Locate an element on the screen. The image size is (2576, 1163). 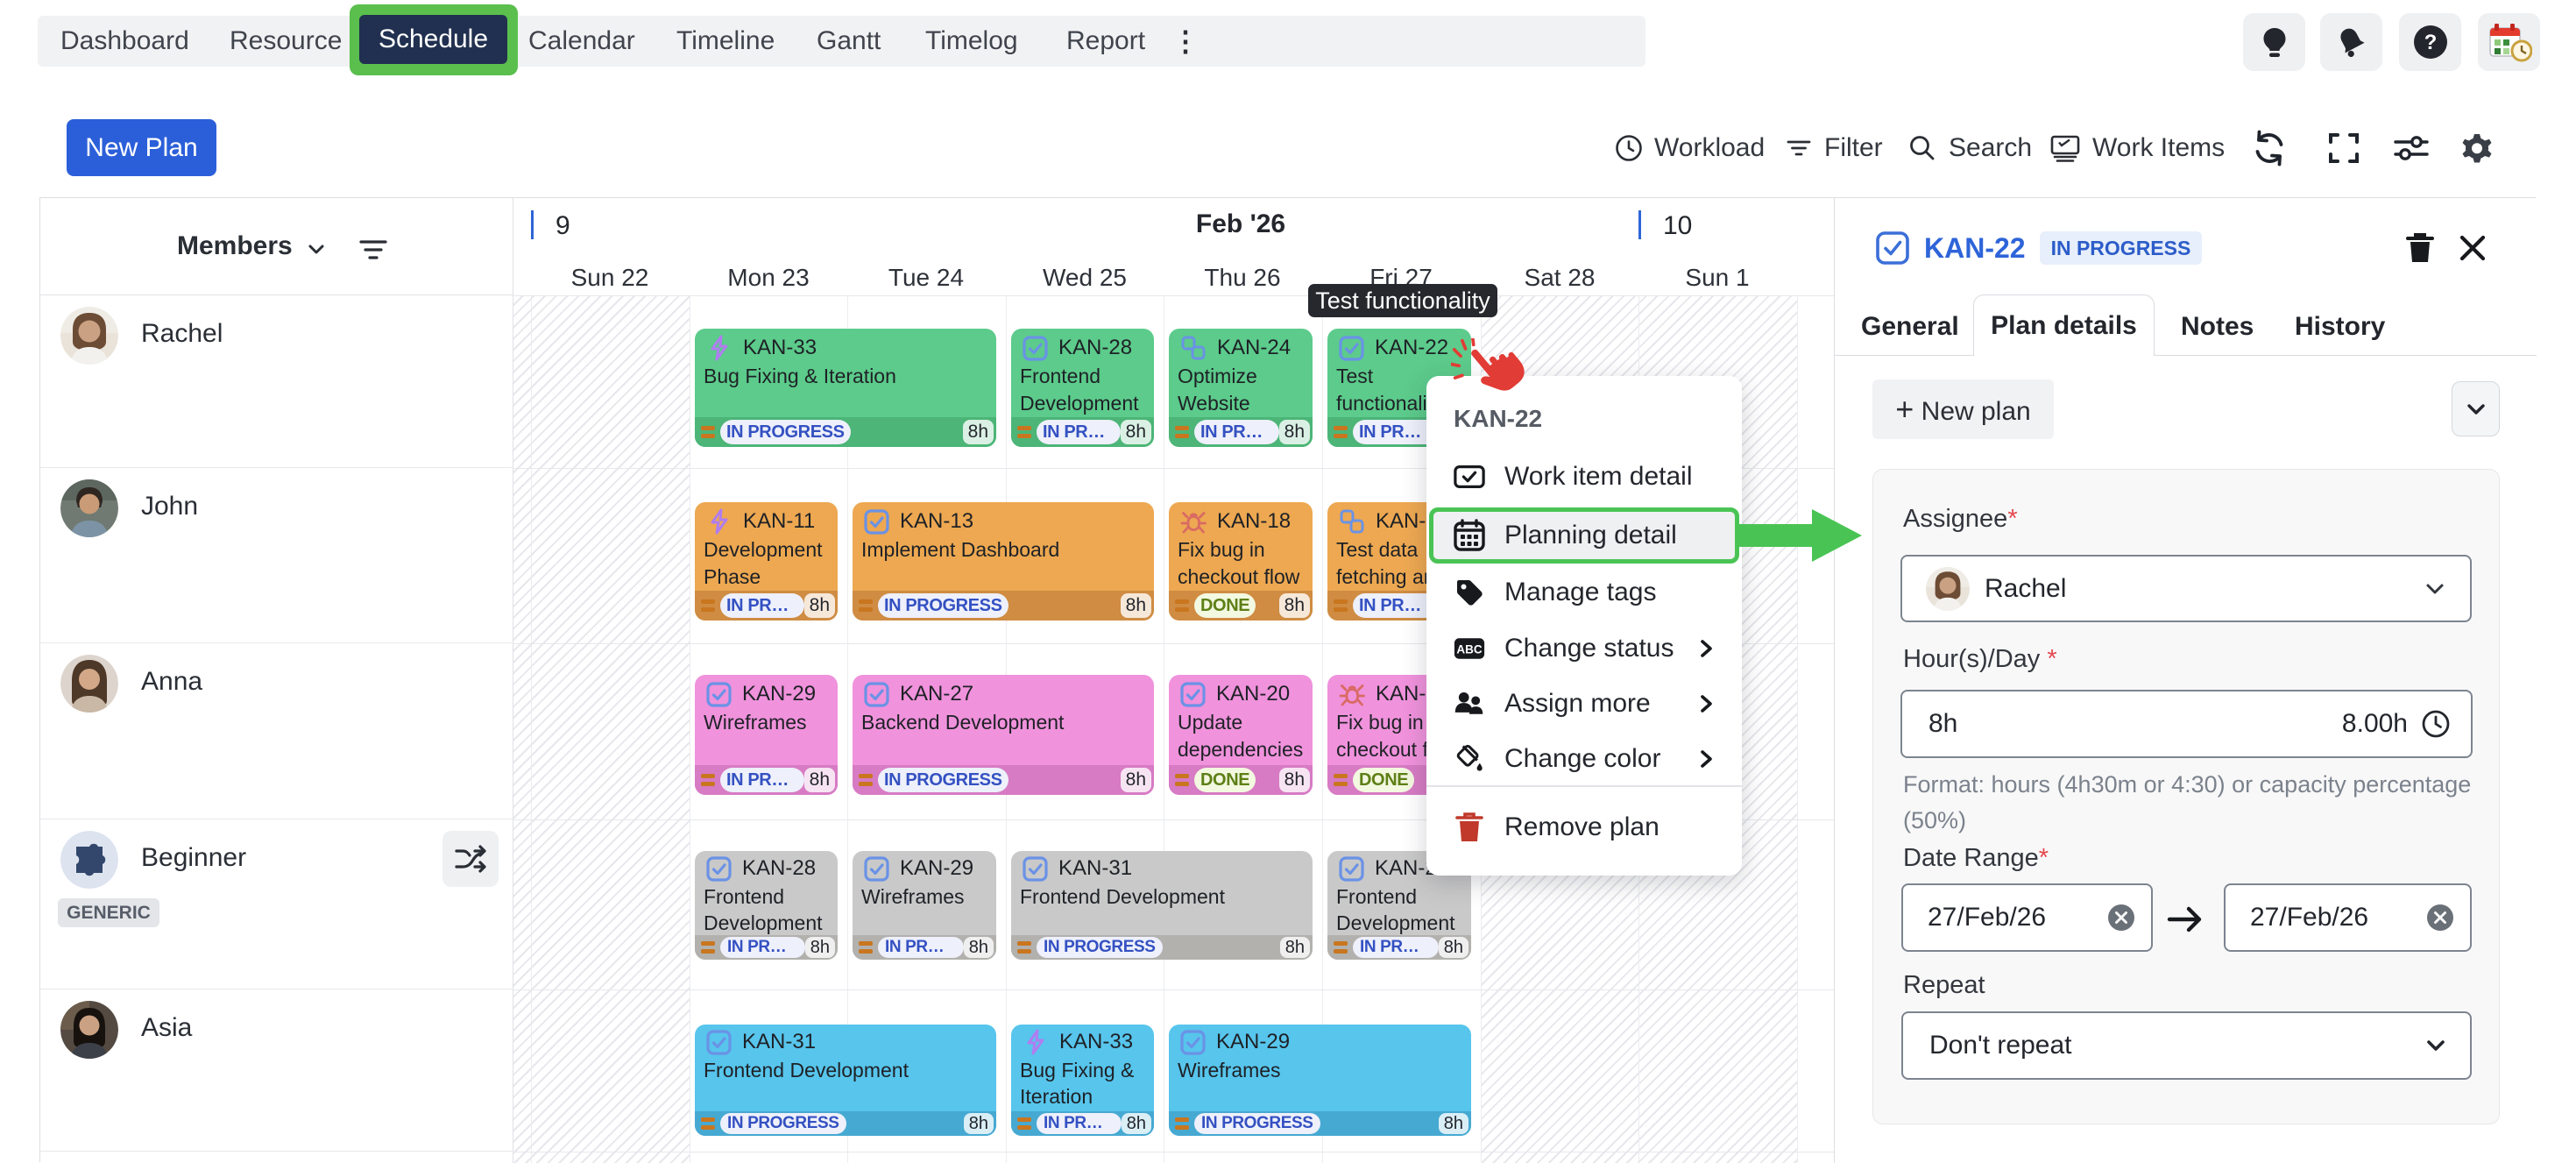
svg-text: ABC is located at coordinates (1469, 649).